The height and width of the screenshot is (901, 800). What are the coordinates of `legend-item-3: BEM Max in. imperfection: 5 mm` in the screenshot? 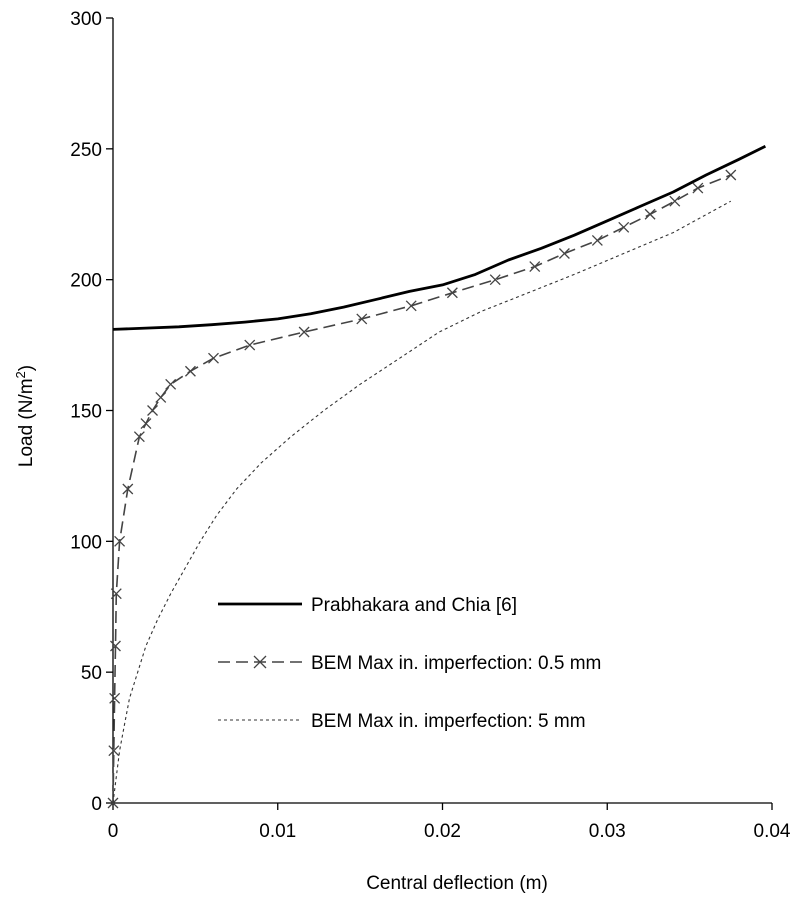 It's located at (402, 721).